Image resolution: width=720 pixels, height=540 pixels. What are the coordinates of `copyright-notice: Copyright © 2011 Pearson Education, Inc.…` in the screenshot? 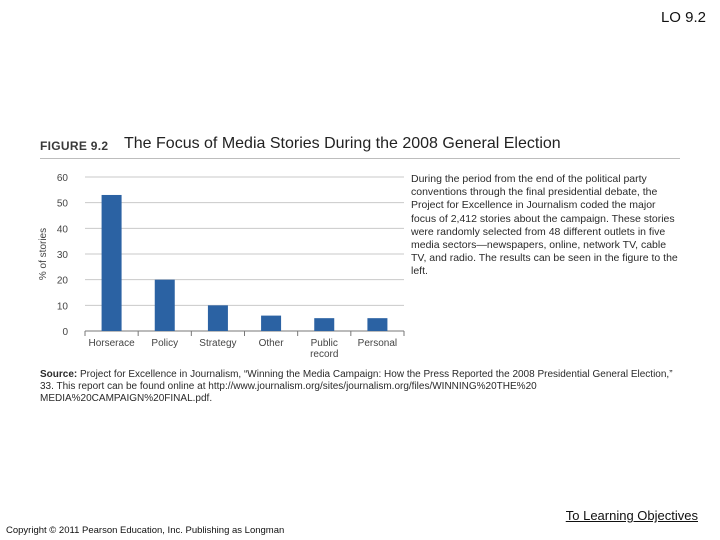 It's located at (145, 530).